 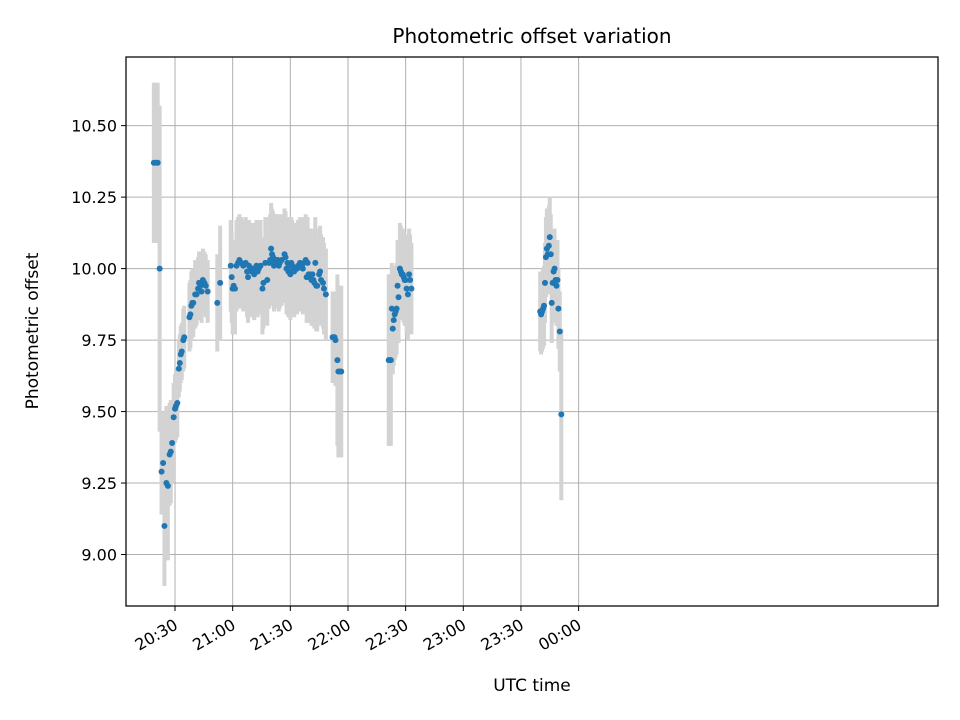 I want to click on x-tick-label: 22:00, so click(x=329, y=635).